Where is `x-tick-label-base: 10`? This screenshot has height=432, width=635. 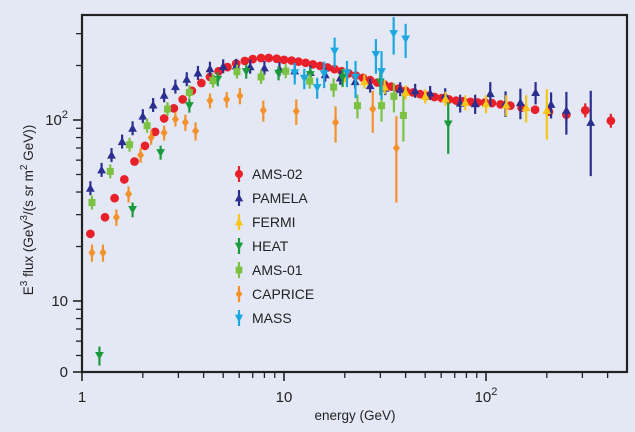 x-tick-label-base: 10 is located at coordinates (284, 397).